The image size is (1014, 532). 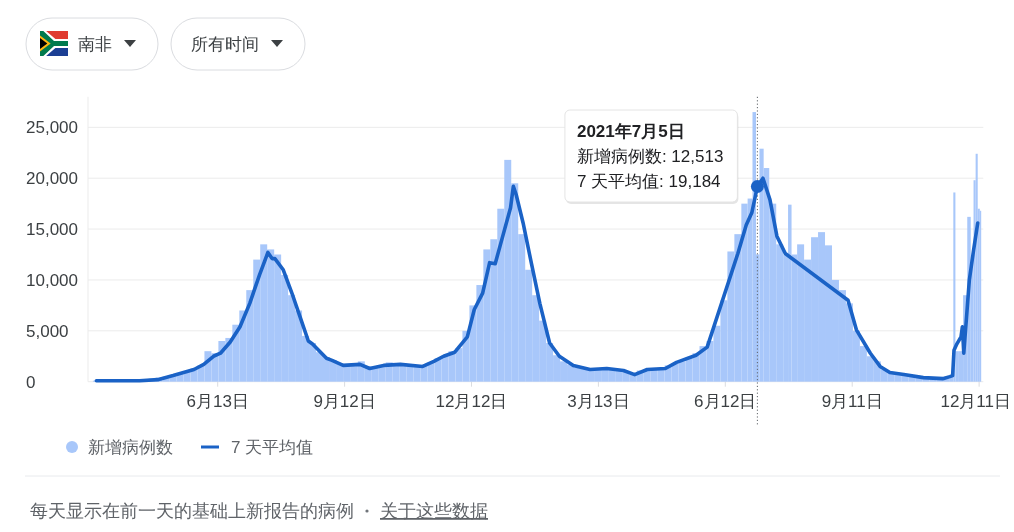 I want to click on x-tick-label: 9月11日, so click(x=852, y=401).